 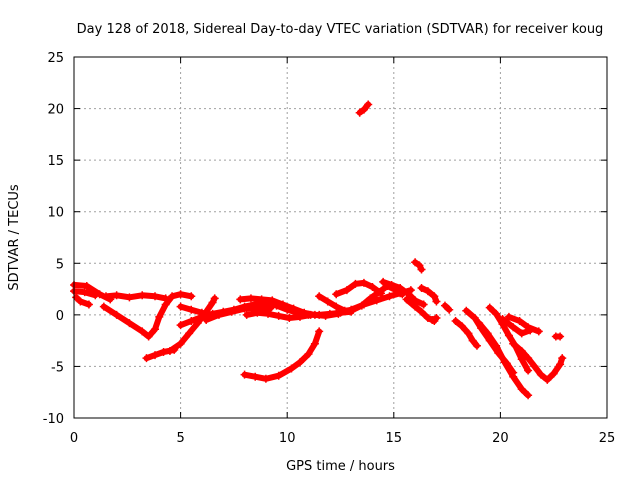 What do you see at coordinates (74, 438) in the screenshot?
I see `x-tick-label: 0` at bounding box center [74, 438].